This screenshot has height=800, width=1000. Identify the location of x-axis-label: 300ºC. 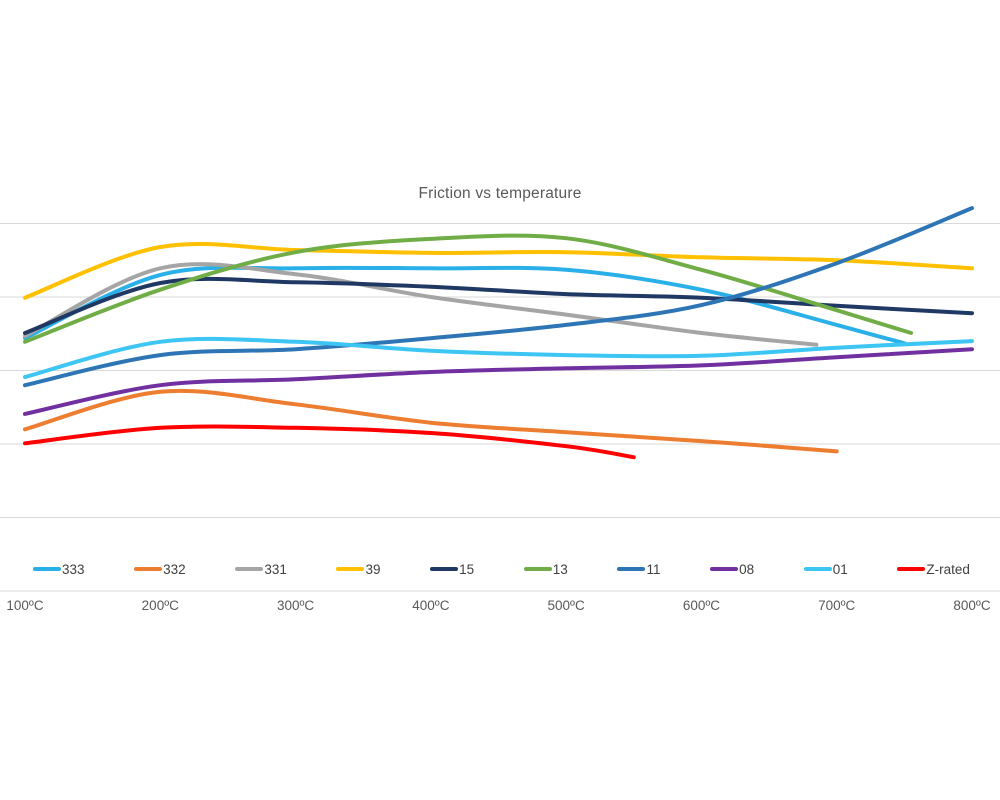
(295, 605).